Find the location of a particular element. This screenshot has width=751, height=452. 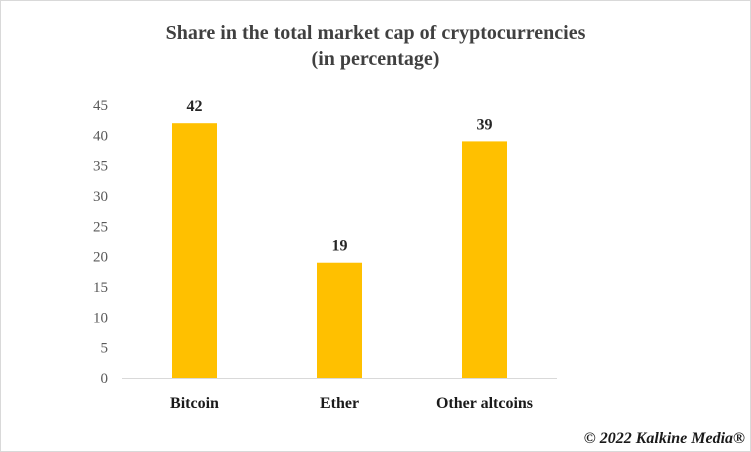

bar-bitcoin is located at coordinates (194, 250).